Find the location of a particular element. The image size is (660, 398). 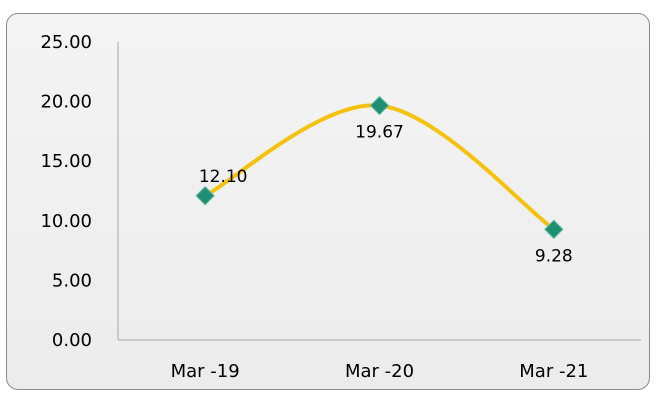

y-tick-label: 0.00 is located at coordinates (72, 340).